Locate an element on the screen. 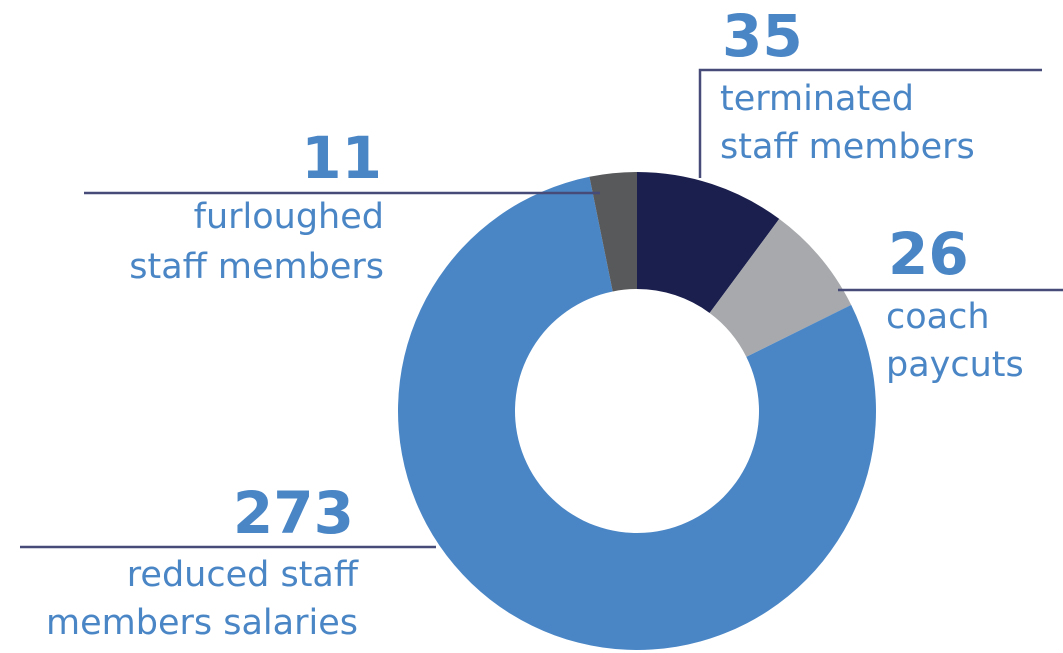  value-label: 35 is located at coordinates (762, 36).